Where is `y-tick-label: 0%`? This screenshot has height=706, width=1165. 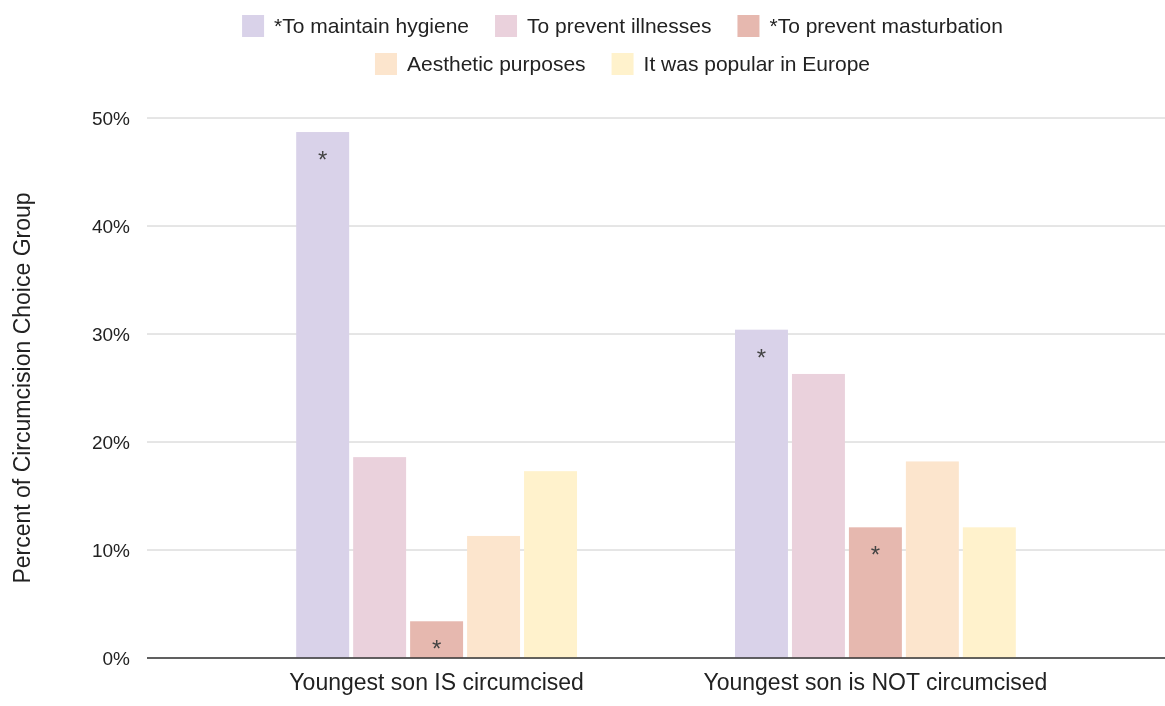 y-tick-label: 0% is located at coordinates (116, 658).